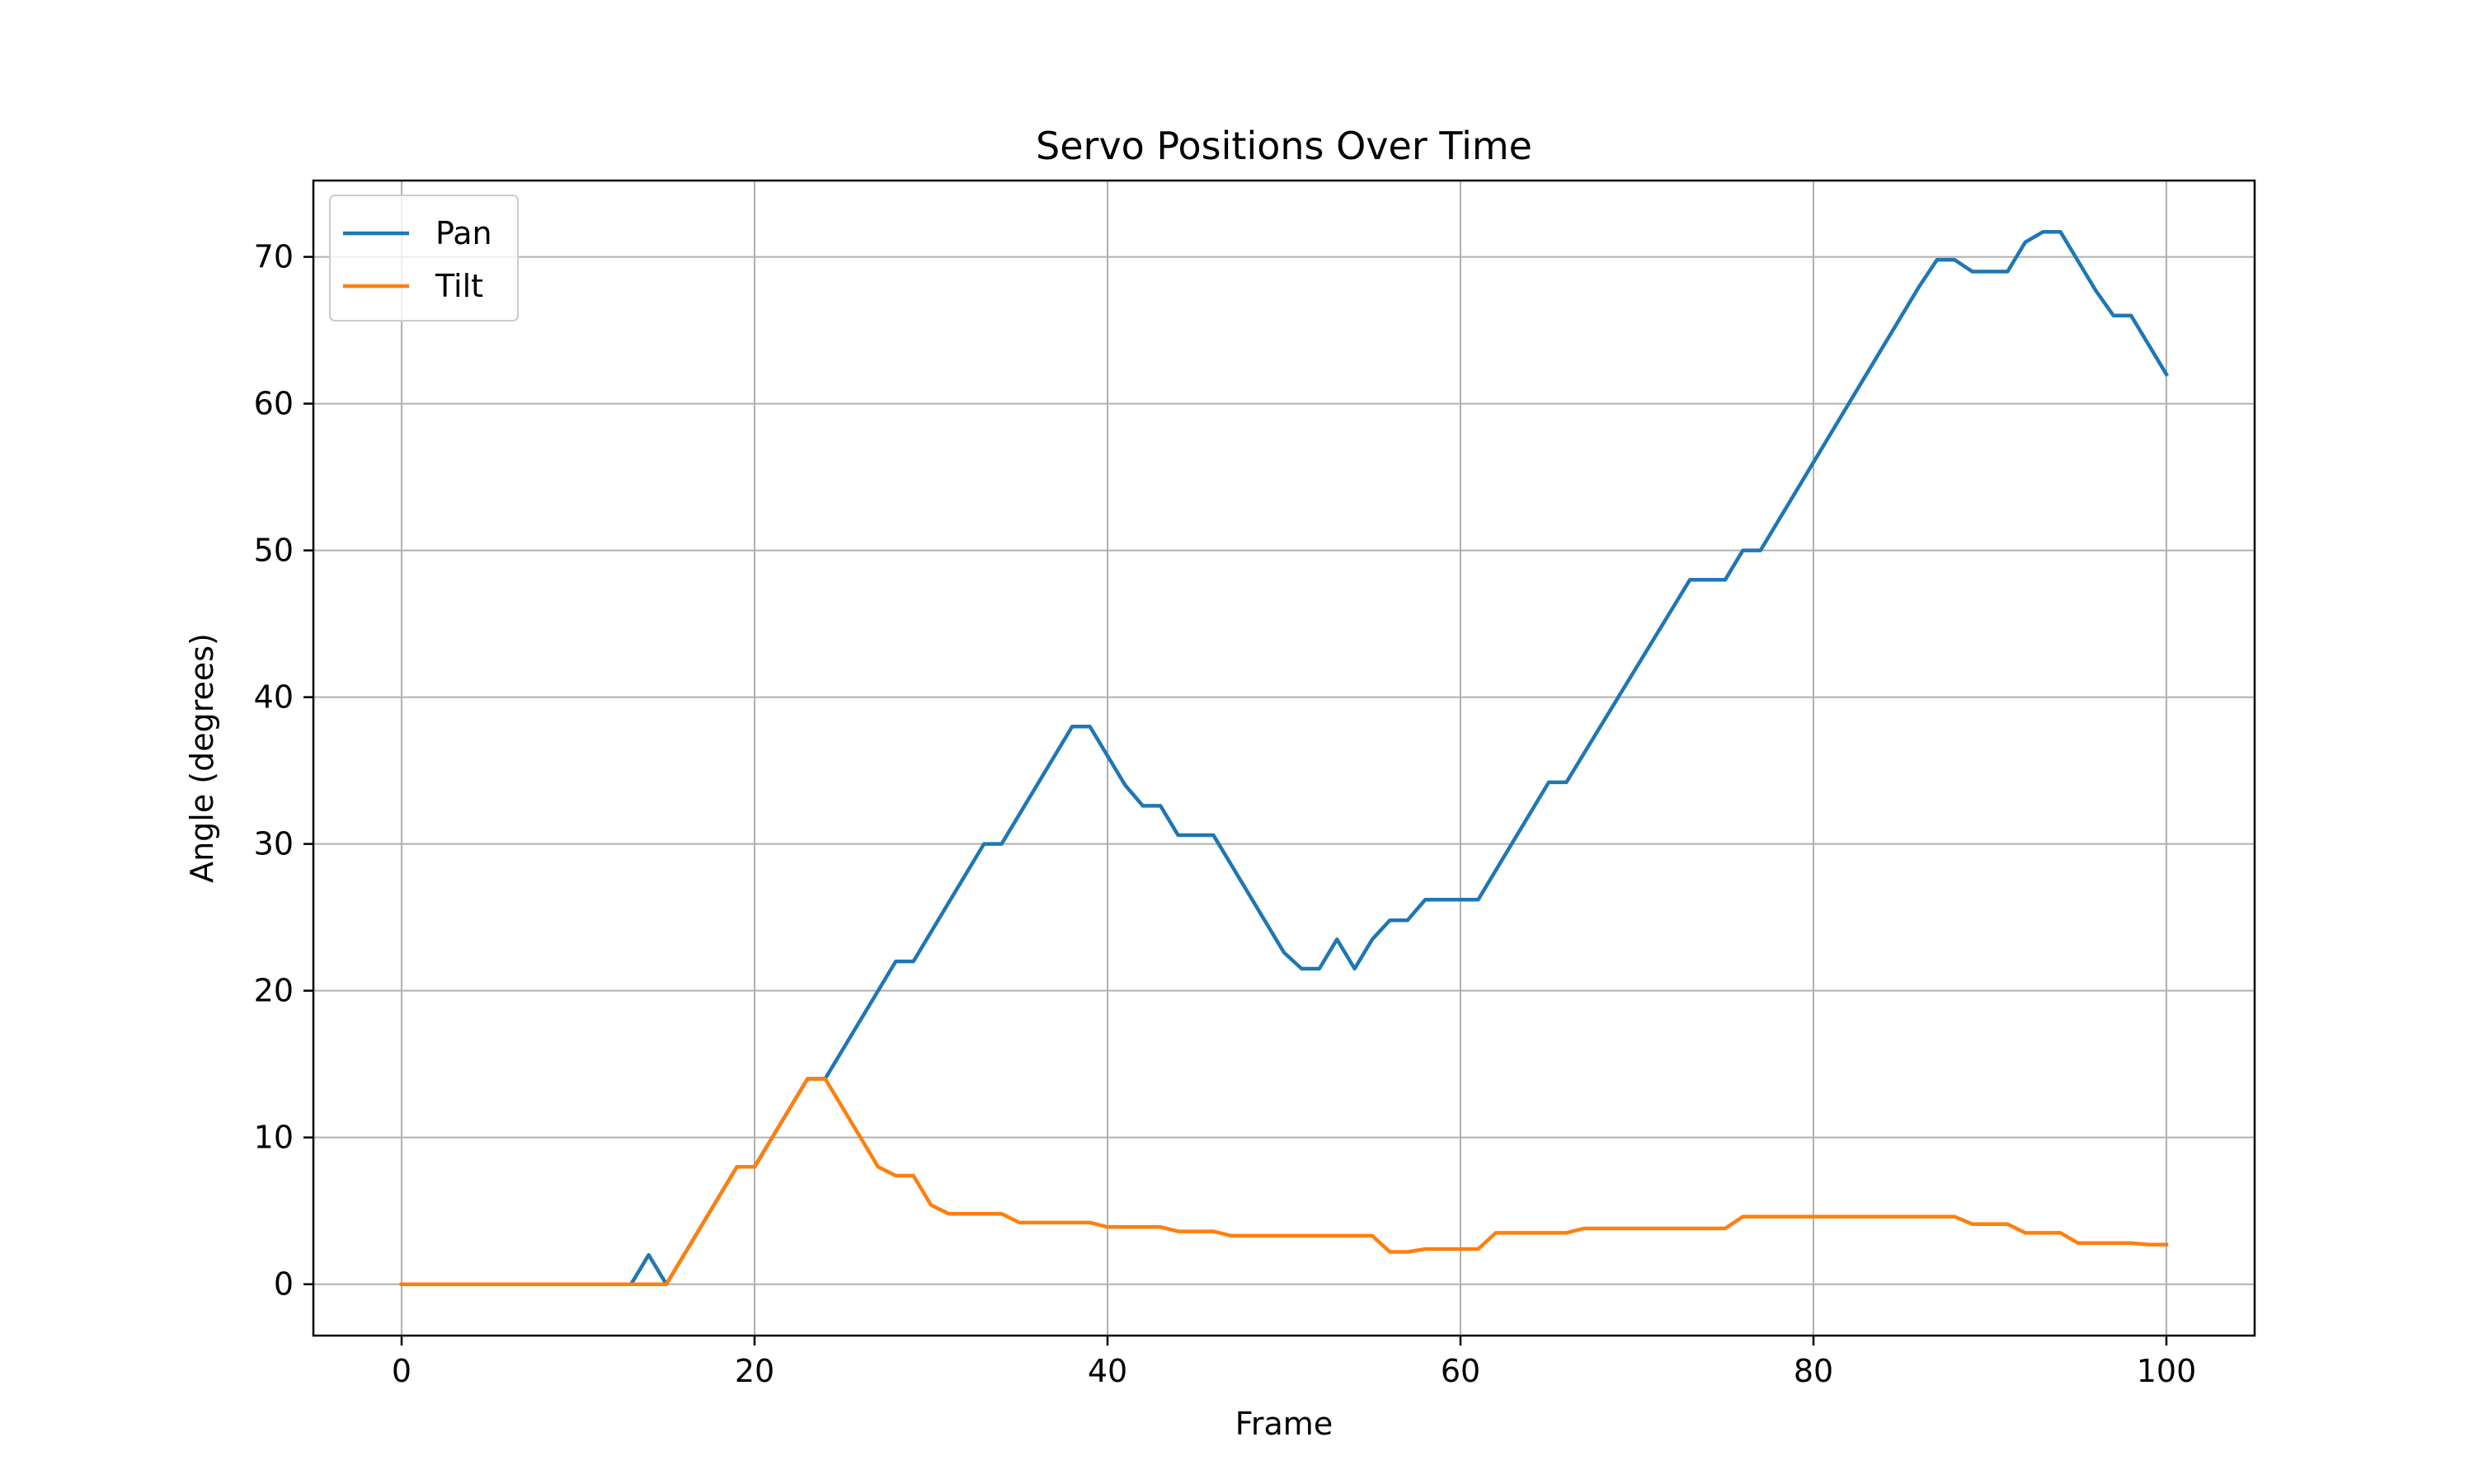 This screenshot has width=2474, height=1484. I want to click on y-tick-label: 60, so click(274, 404).